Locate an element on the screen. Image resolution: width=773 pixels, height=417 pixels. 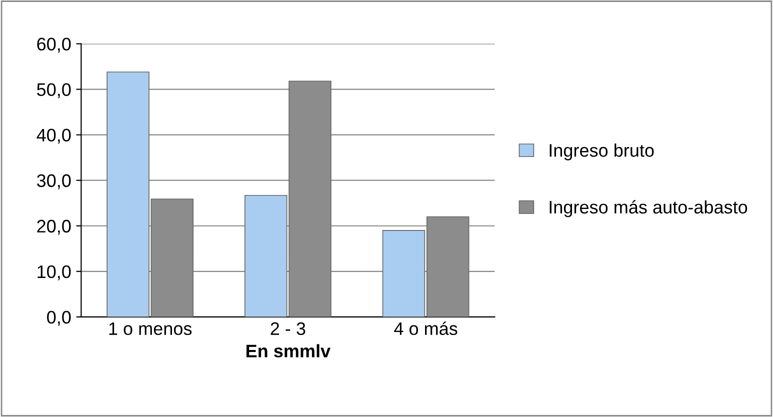
y-tick-label: 20,0 is located at coordinates (54, 227).